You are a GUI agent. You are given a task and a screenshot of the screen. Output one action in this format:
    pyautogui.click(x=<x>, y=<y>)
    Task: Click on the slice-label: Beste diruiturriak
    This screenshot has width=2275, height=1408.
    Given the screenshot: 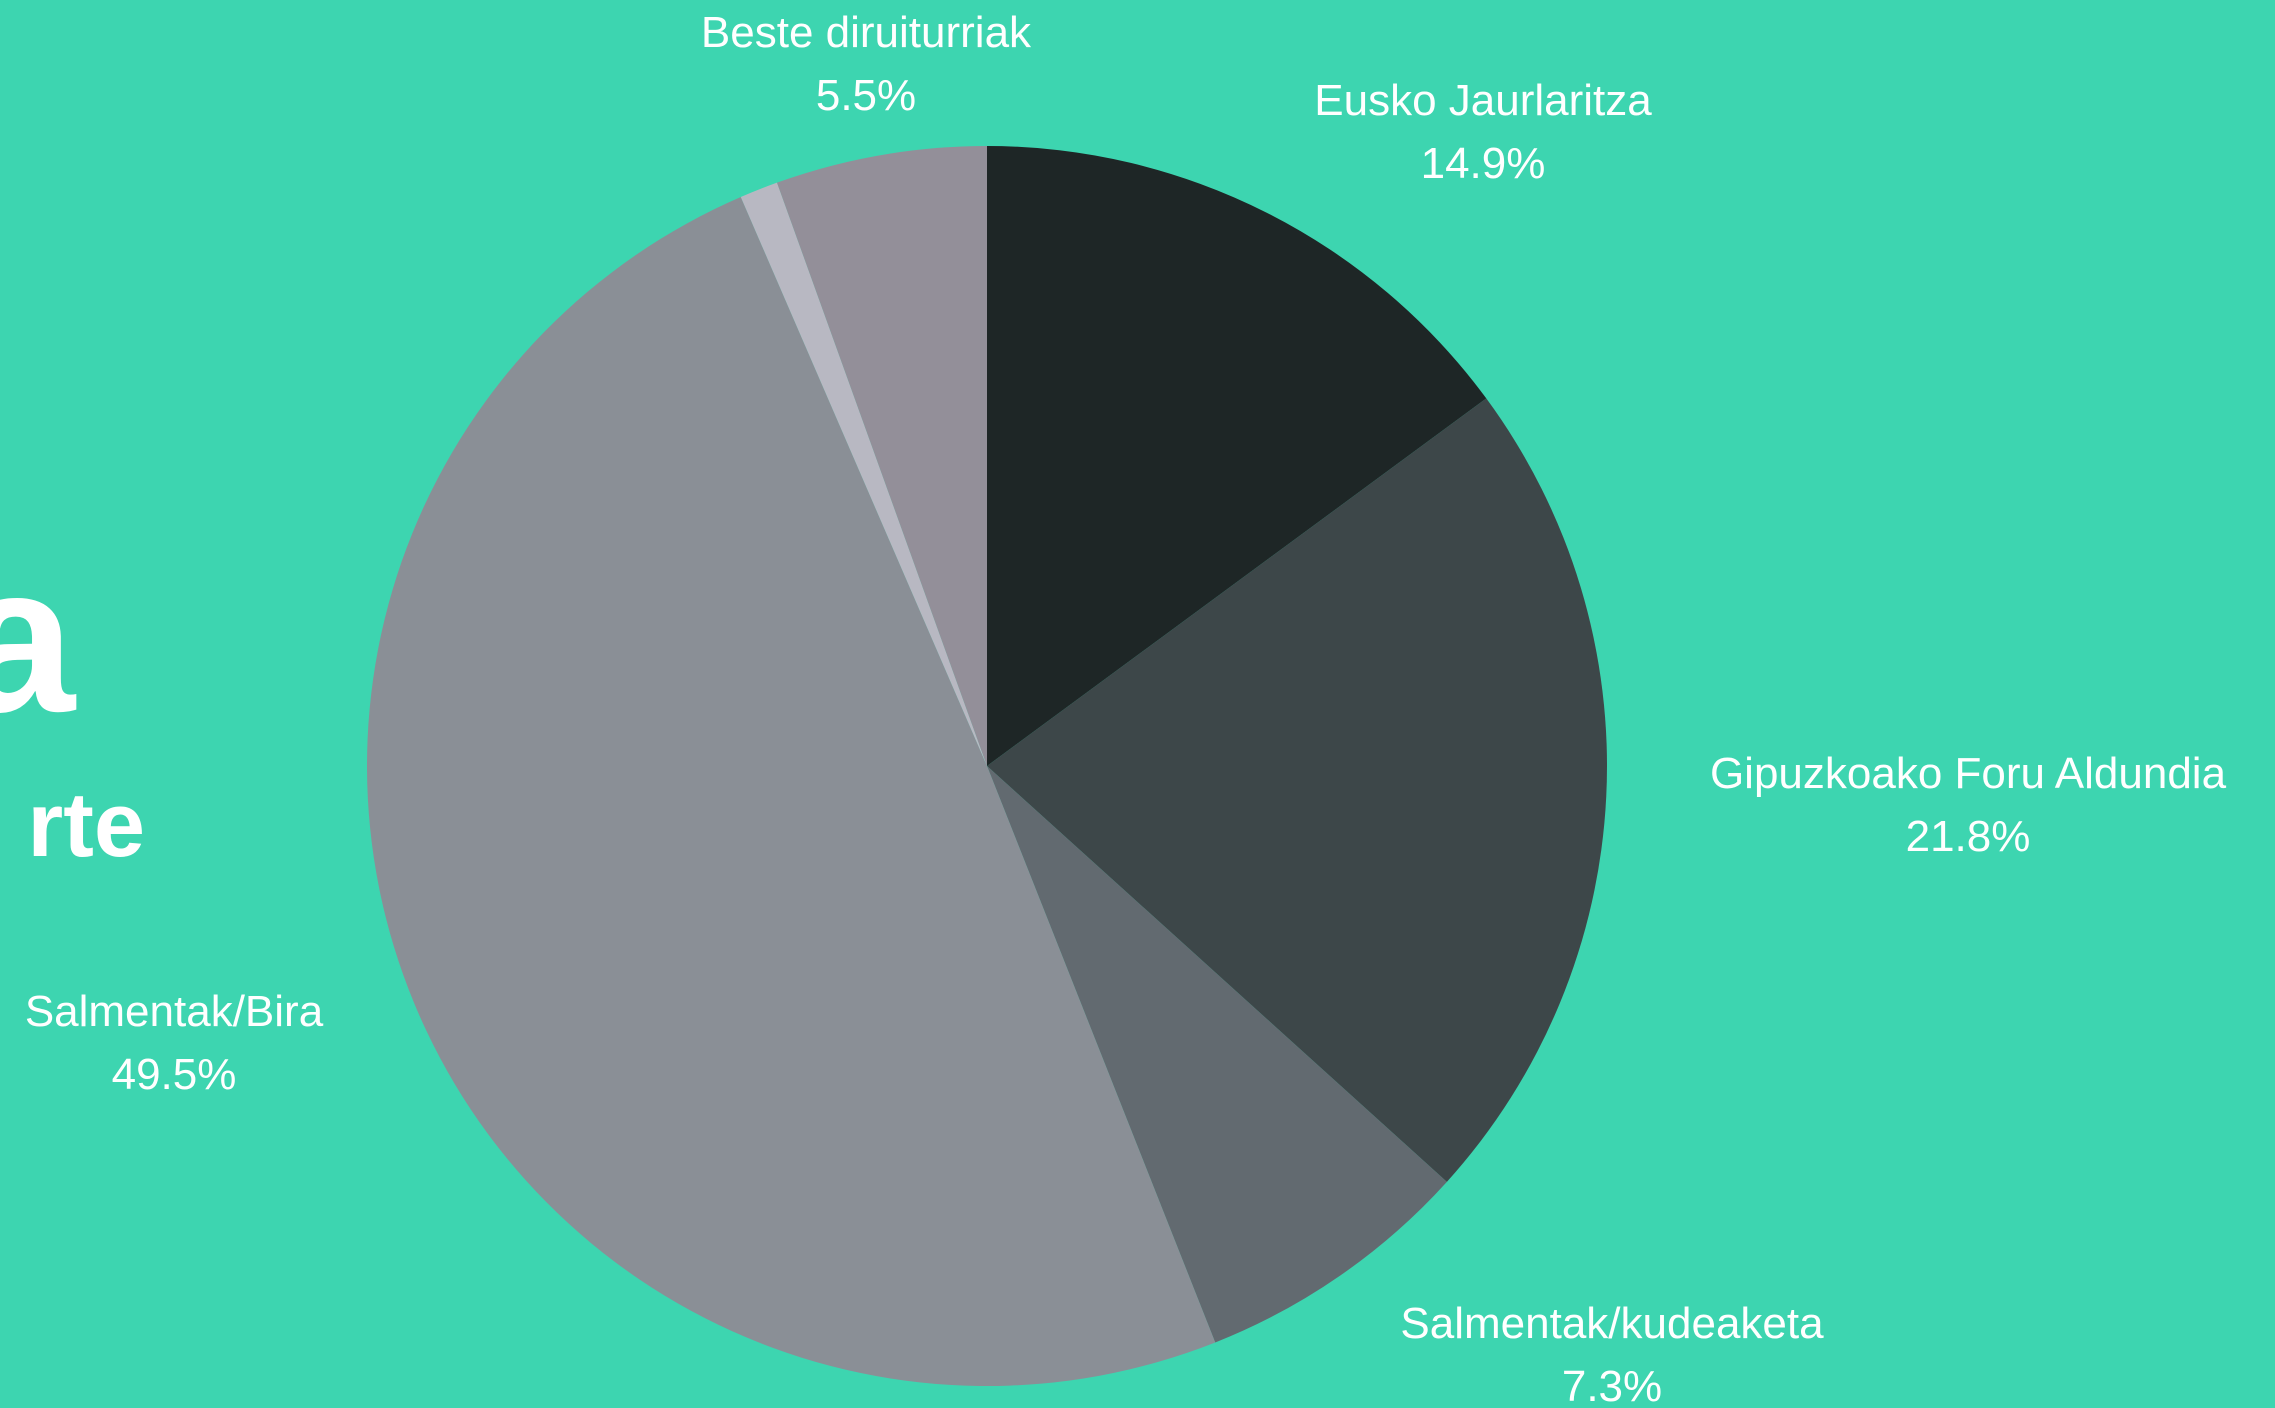 What is the action you would take?
    pyautogui.click(x=866, y=32)
    